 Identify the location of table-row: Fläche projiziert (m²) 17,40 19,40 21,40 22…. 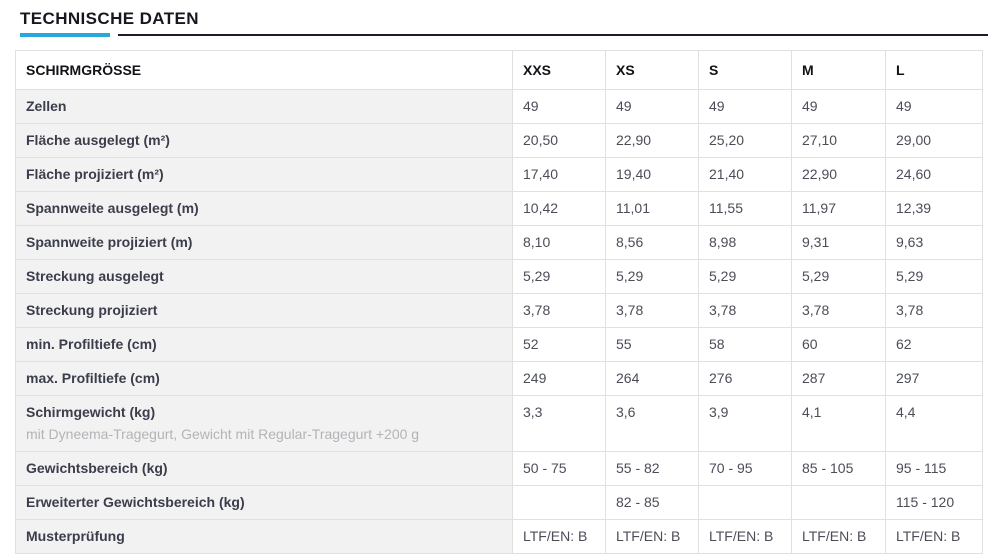
(499, 174).